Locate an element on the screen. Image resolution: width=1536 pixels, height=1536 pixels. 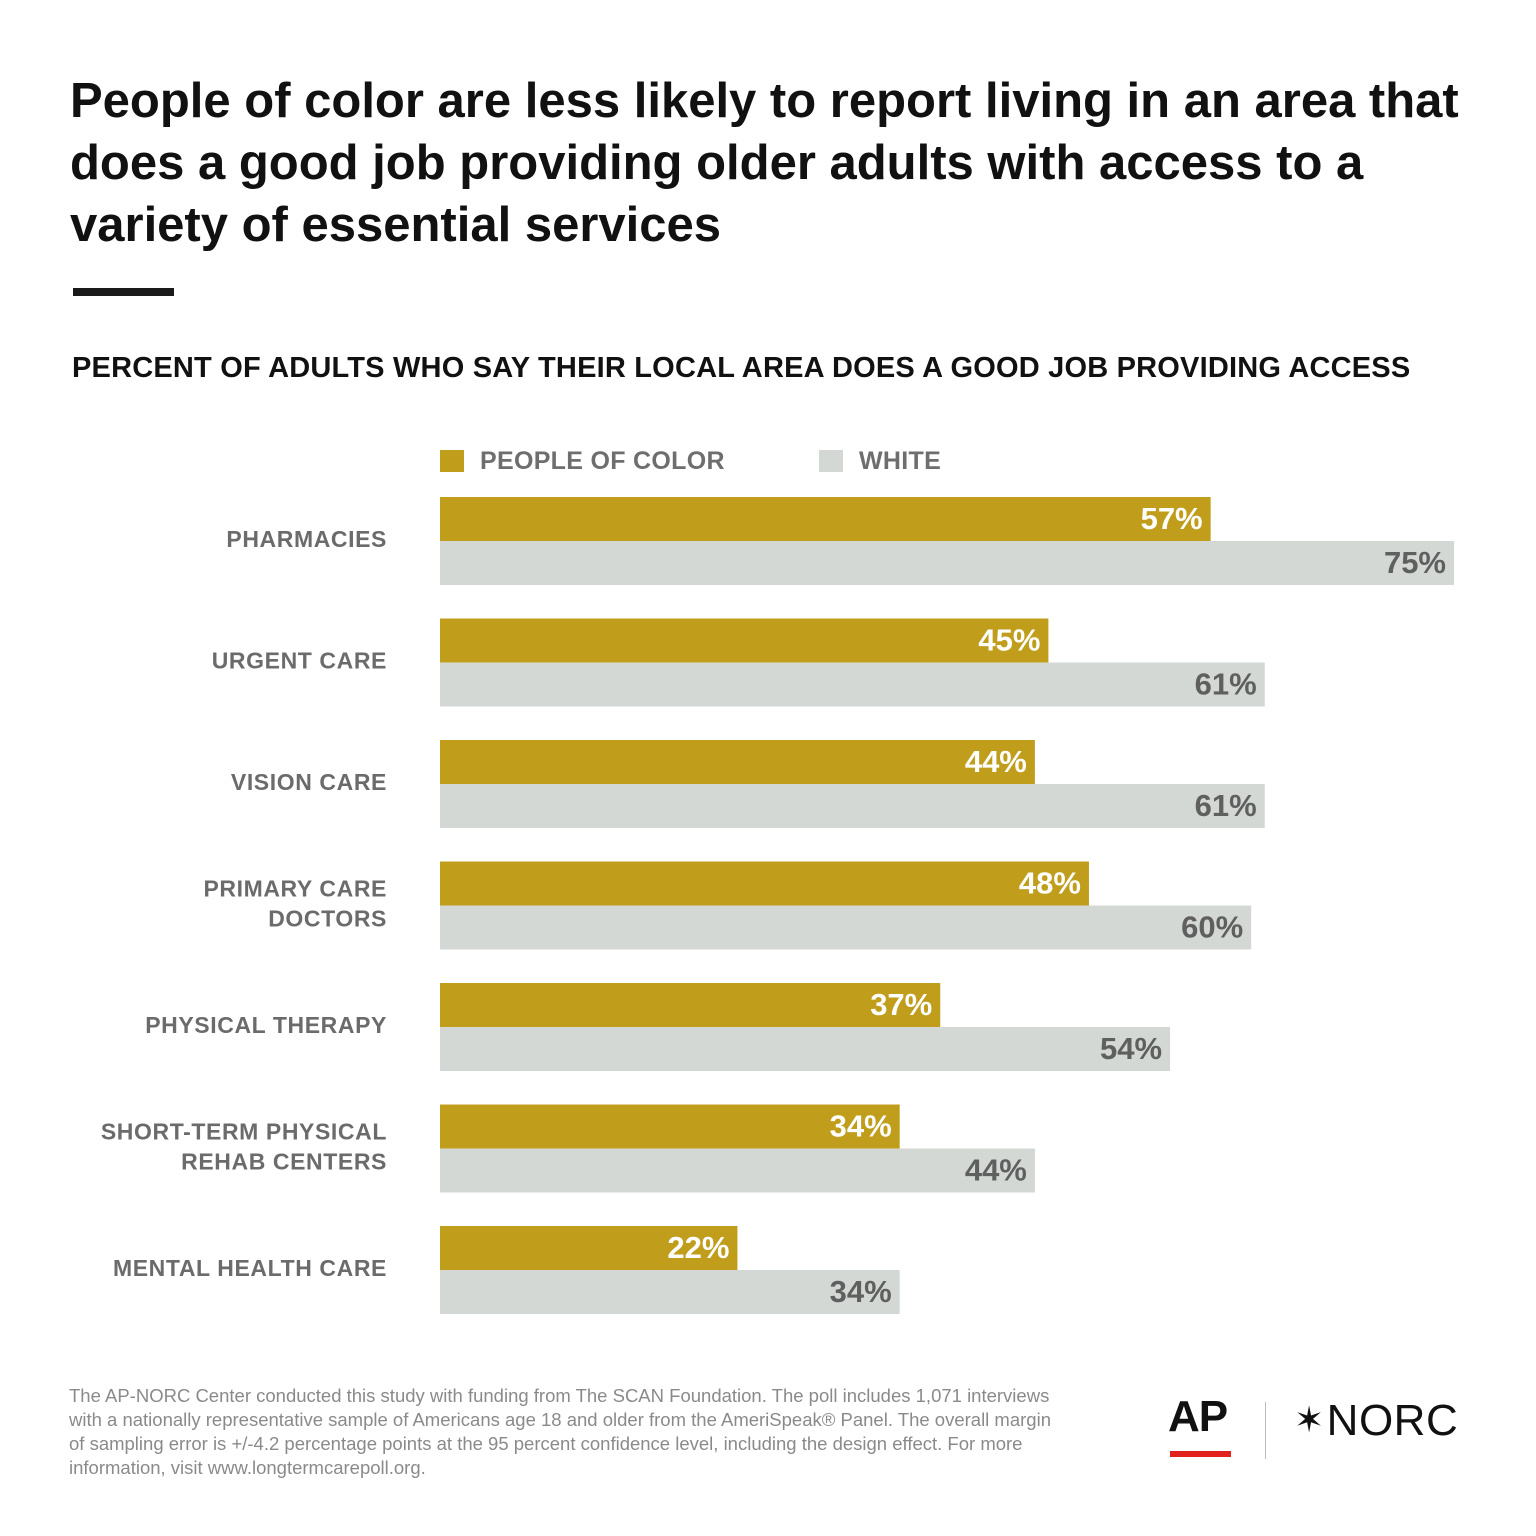
bar-white-physical-therapy is located at coordinates (805, 1049).